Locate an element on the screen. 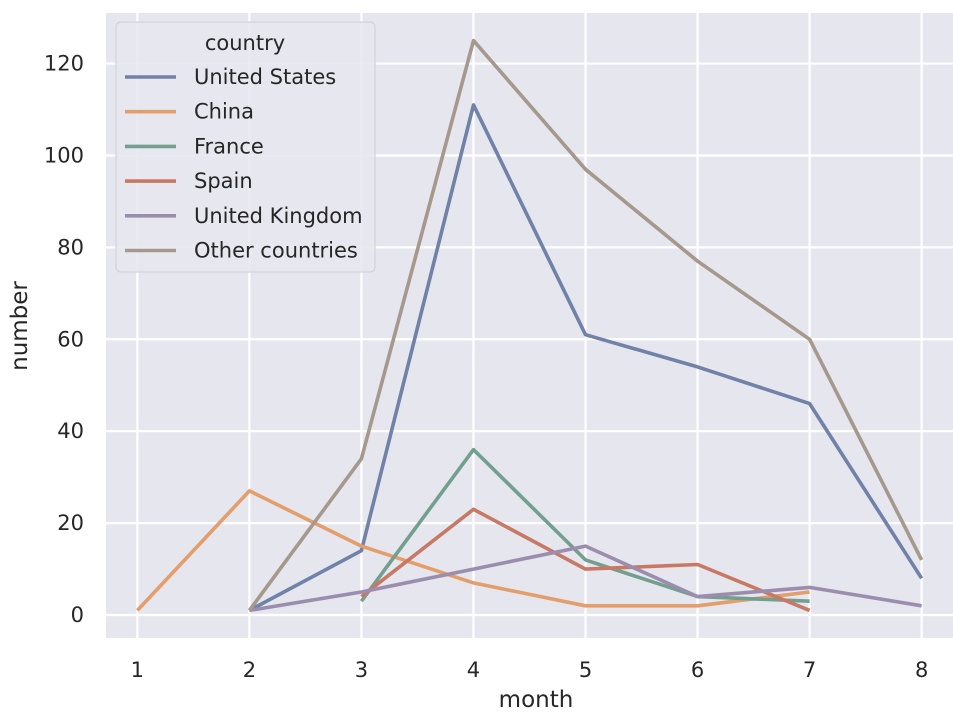 Image resolution: width=953 pixels, height=712 pixels. y-axis-label: number is located at coordinates (20, 326).